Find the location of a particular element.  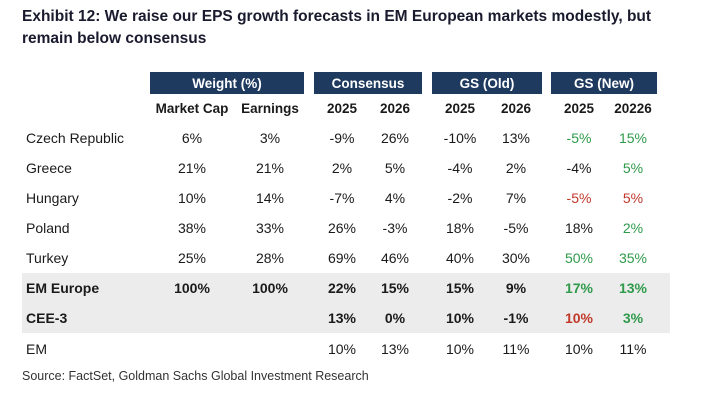

table-row: CEE-3 13% 0% 10% -1% 10% 3% is located at coordinates (346, 318).